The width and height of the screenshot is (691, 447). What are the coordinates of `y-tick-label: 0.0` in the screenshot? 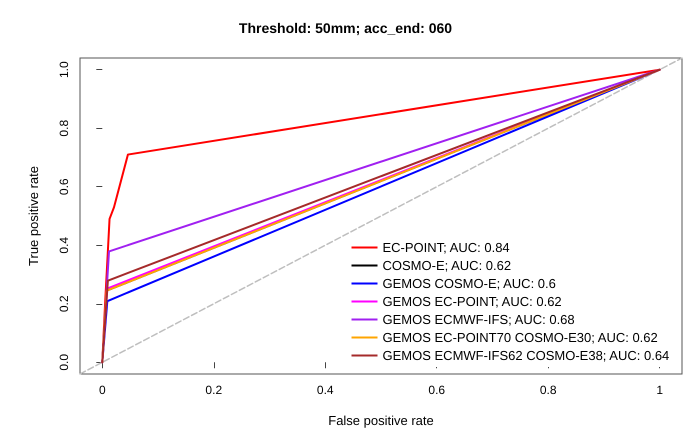 It's located at (64, 362).